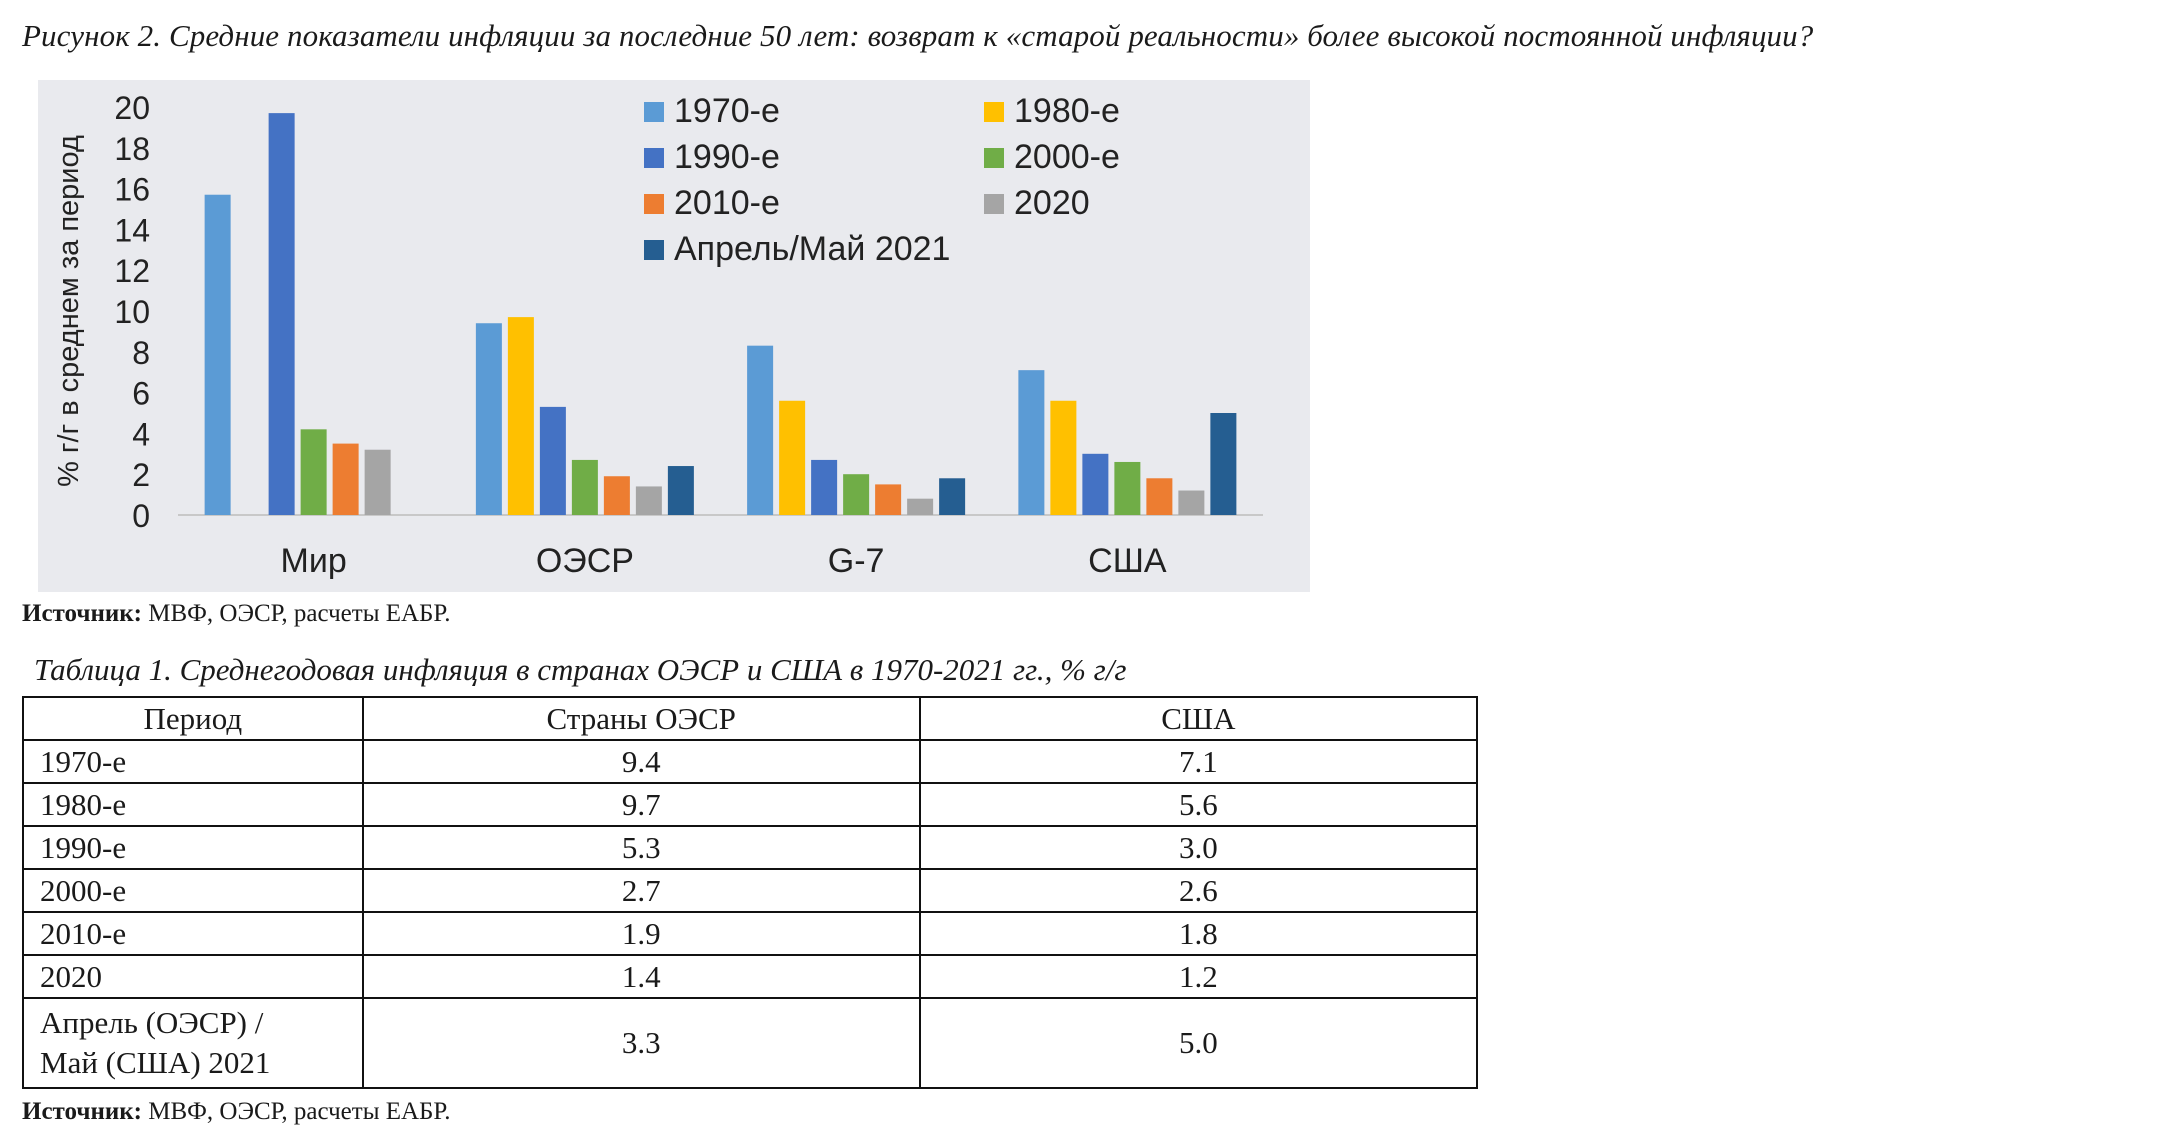  I want to click on cell-period: 2010-е, so click(193, 933).